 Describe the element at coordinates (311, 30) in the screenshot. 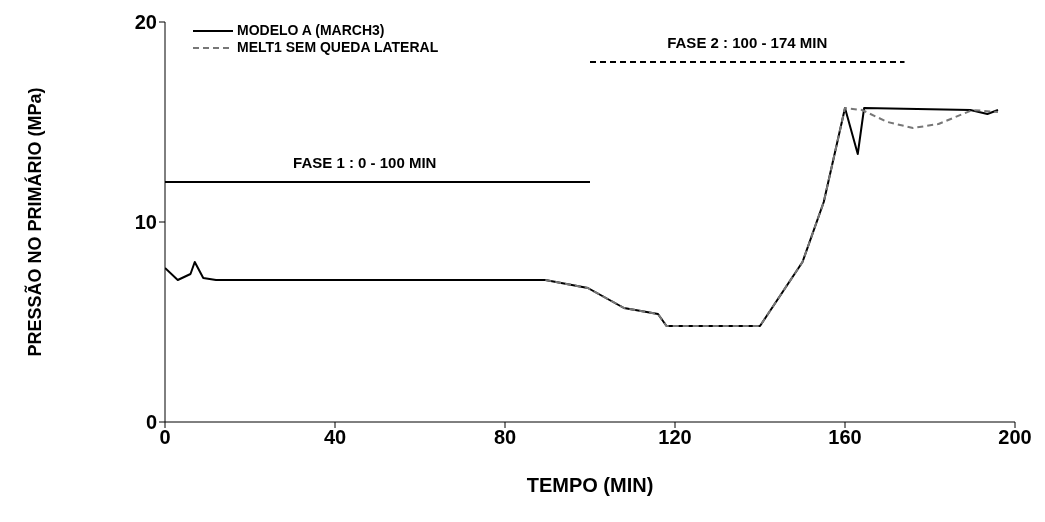

I see `legend-label: MODELO A (MARCH3)` at that location.